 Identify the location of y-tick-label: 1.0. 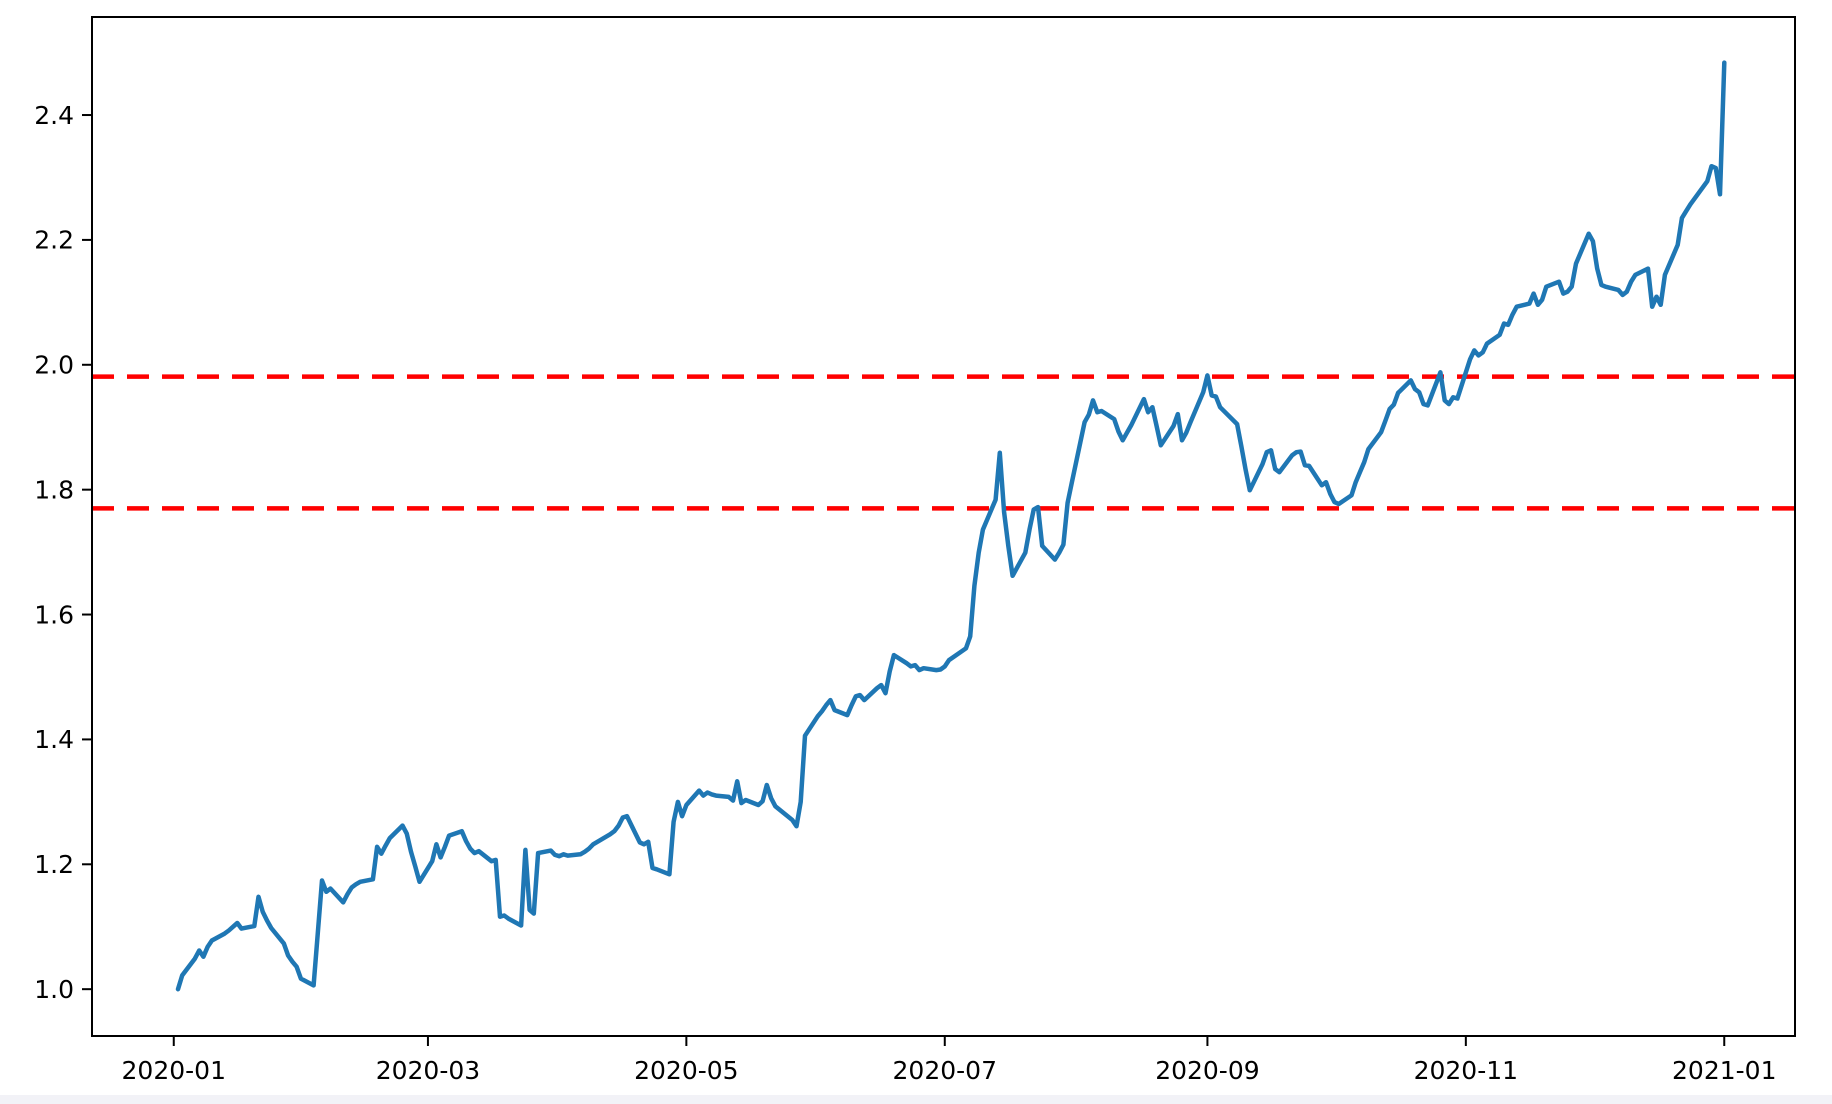
(54, 989).